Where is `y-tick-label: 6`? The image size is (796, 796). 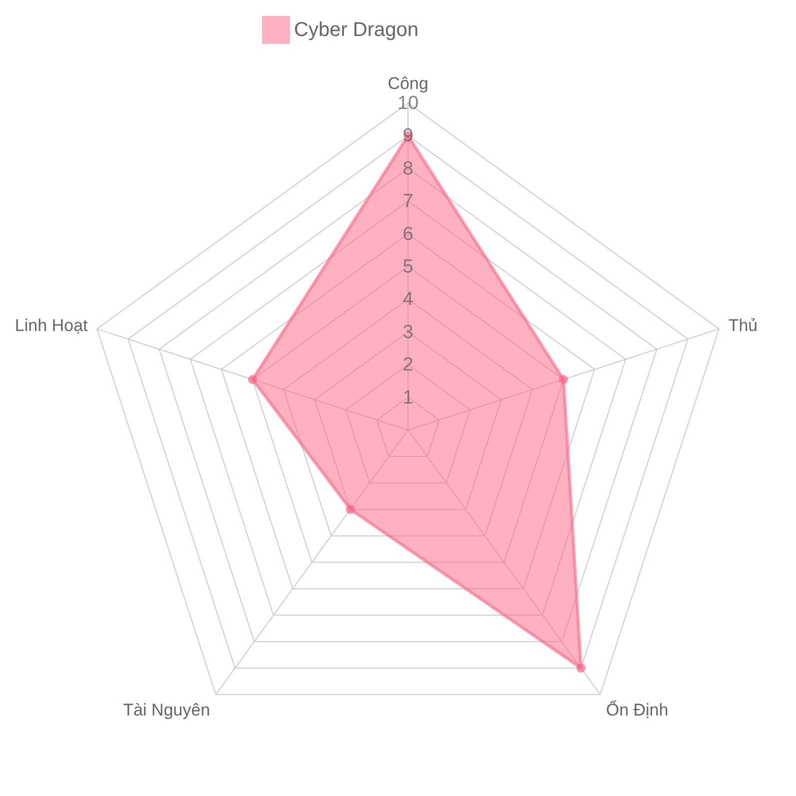 y-tick-label: 6 is located at coordinates (408, 234).